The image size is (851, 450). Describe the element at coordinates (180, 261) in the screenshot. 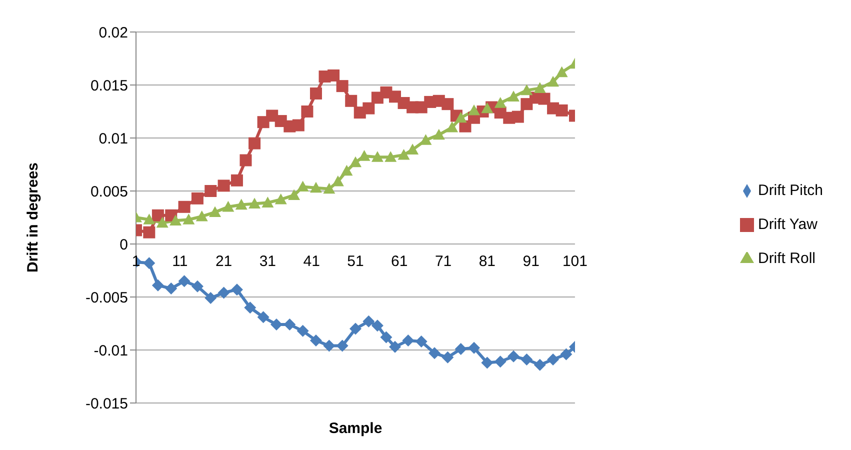

I see `x-tick-label: 11` at that location.